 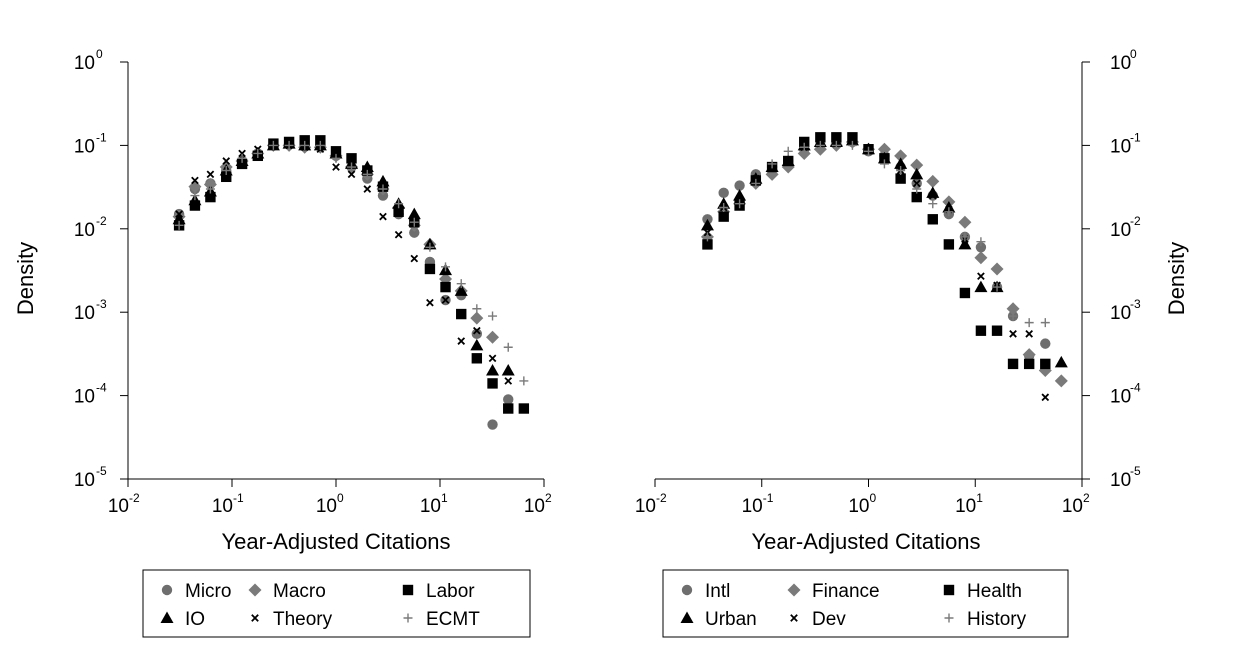 I want to click on legend-item: History, so click(x=985, y=619).